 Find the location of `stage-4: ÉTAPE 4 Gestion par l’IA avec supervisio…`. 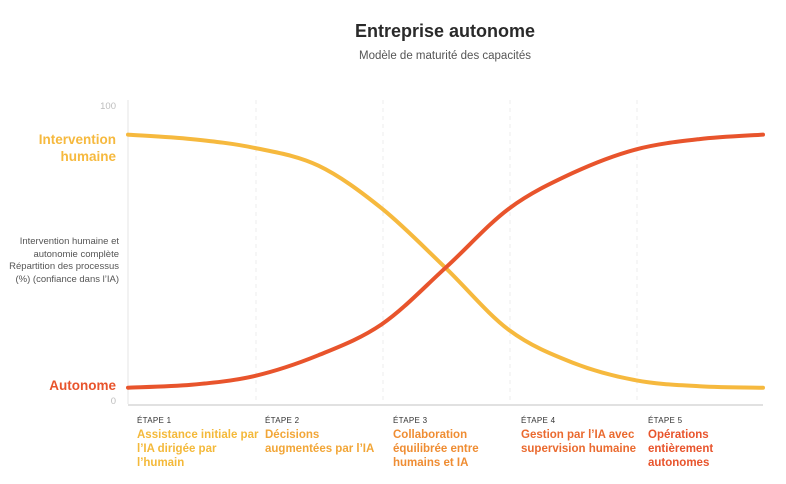

stage-4: ÉTAPE 4 Gestion par l’IA avec supervisio… is located at coordinates (582, 436).